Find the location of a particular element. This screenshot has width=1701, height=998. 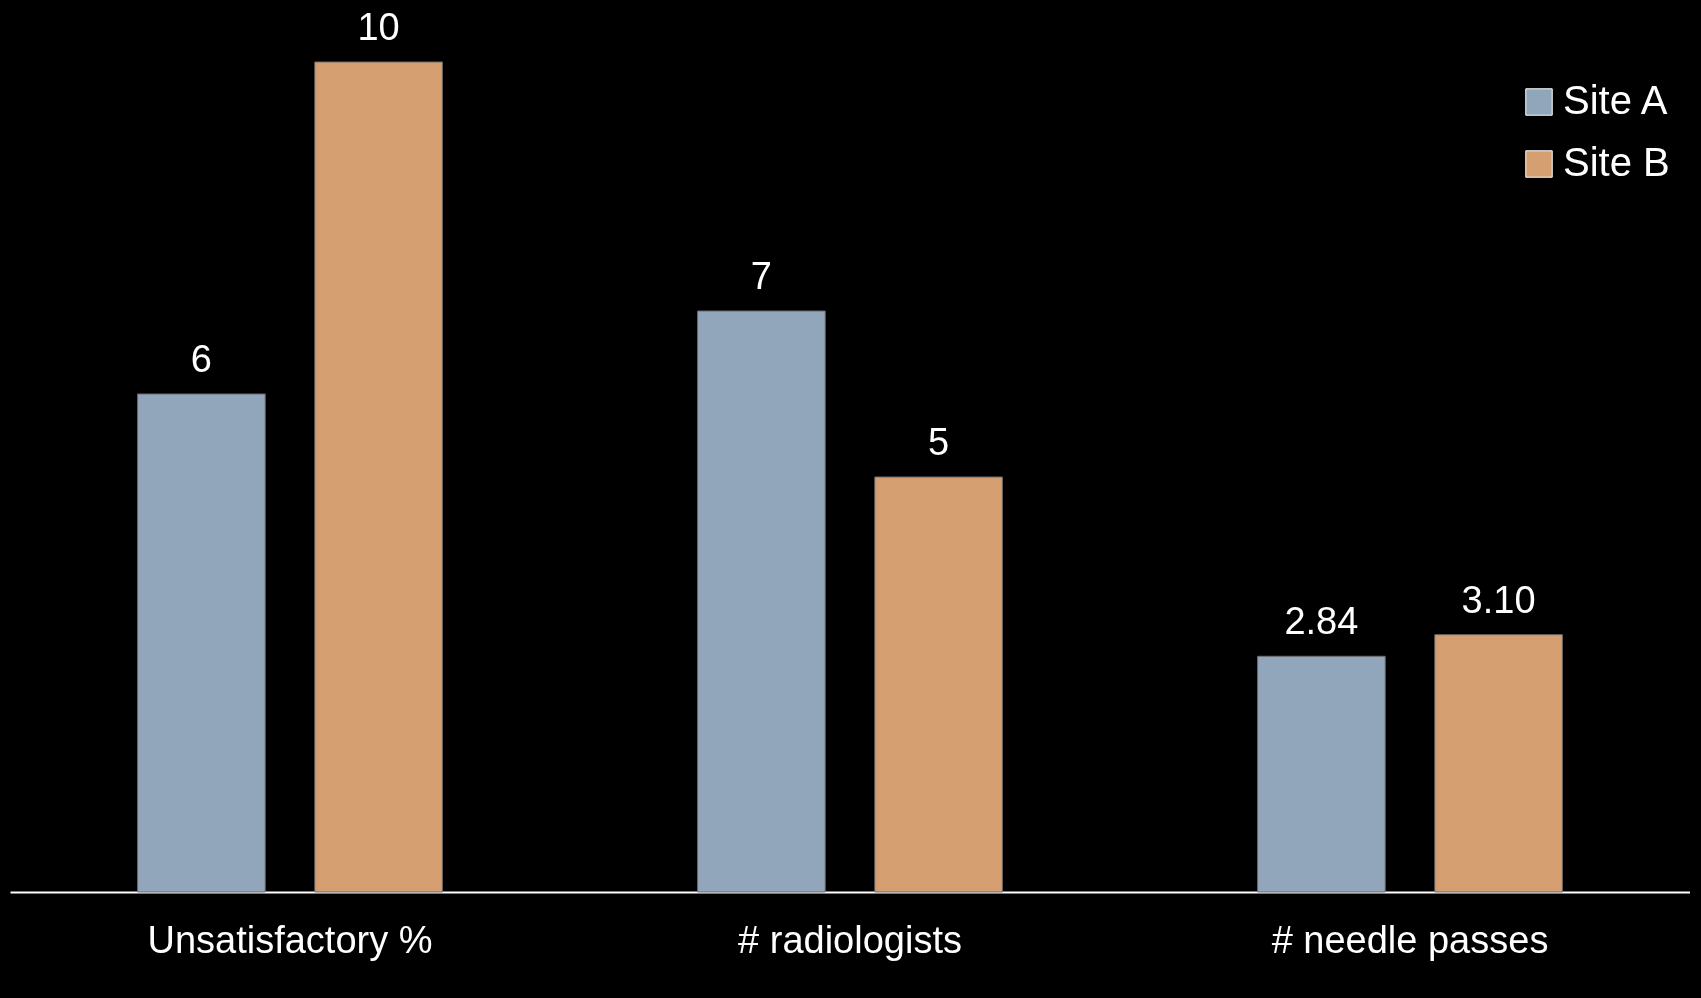

data-label: 3.10 is located at coordinates (1498, 599).